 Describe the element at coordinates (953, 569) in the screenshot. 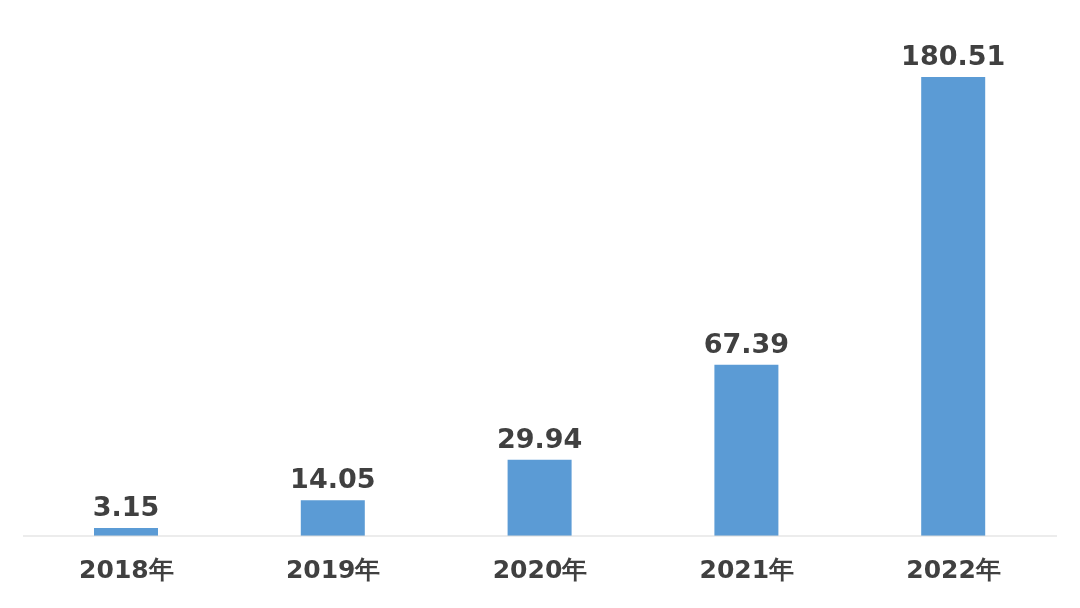

I see `x-tick-label: 2022年` at that location.